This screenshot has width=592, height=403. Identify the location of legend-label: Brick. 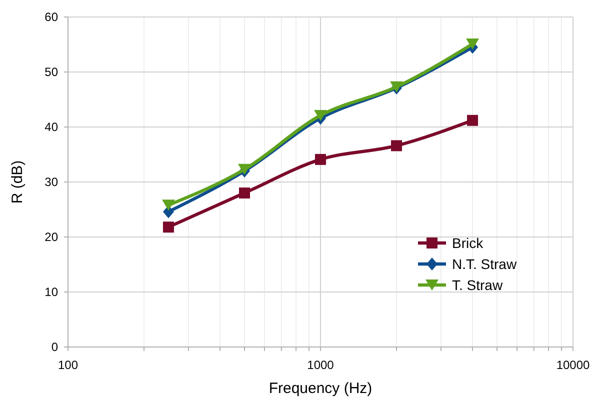
(468, 243).